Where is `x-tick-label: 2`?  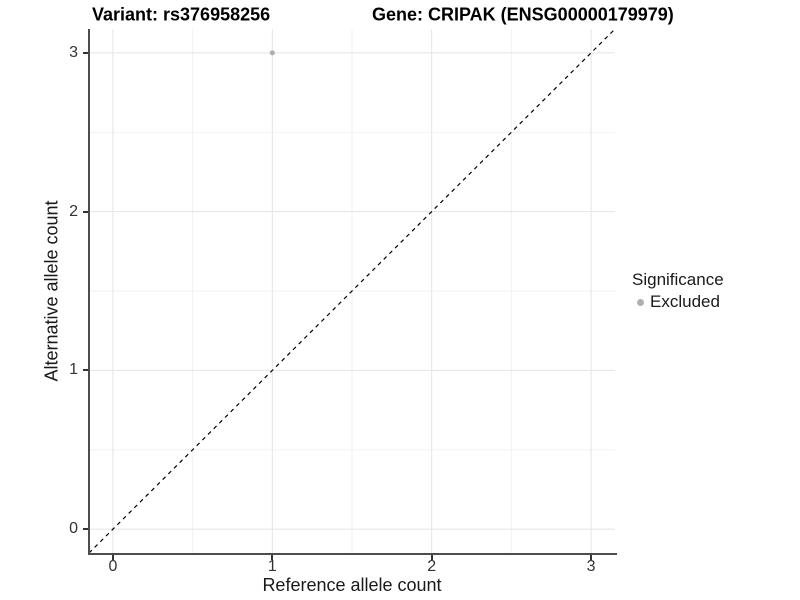 x-tick-label: 2 is located at coordinates (432, 566).